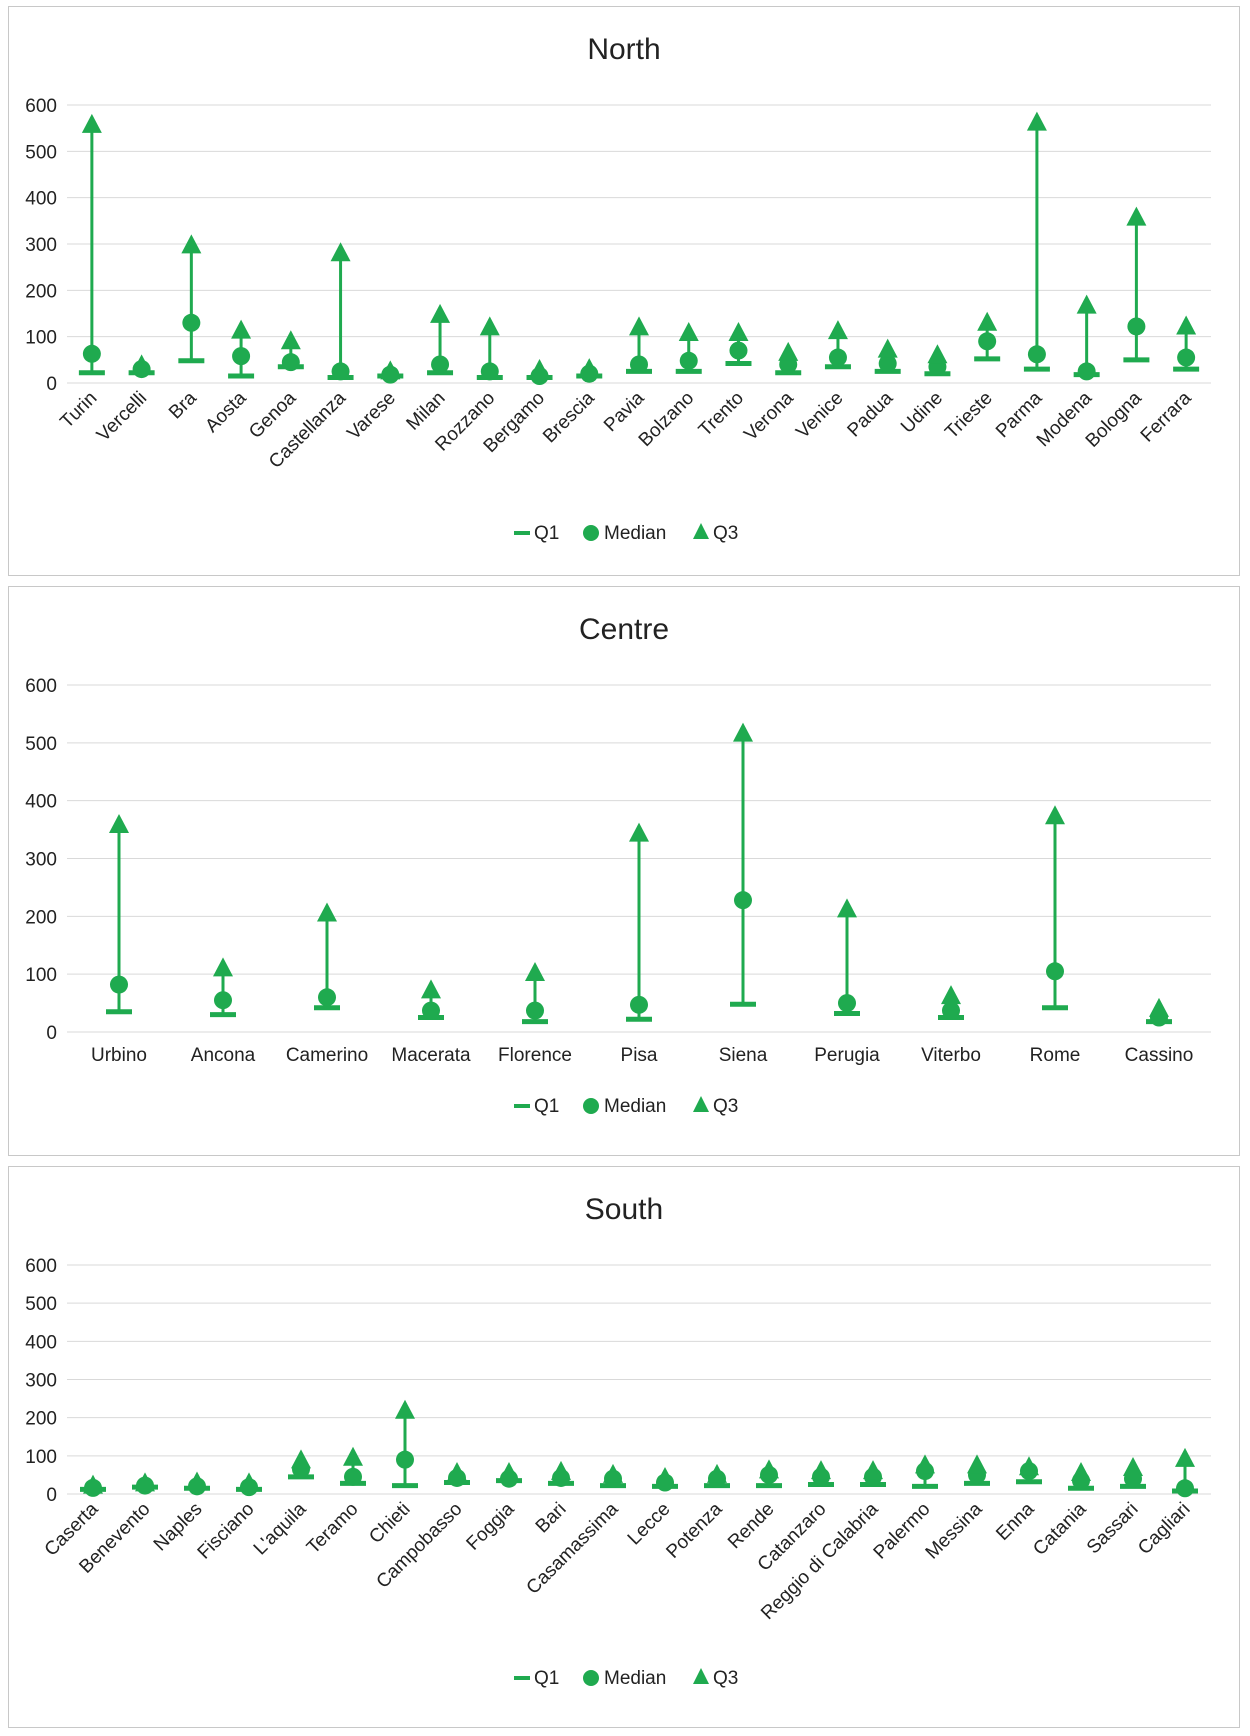 The width and height of the screenshot is (1250, 1736). Describe the element at coordinates (1055, 1055) in the screenshot. I see `category-label: Rome` at that location.